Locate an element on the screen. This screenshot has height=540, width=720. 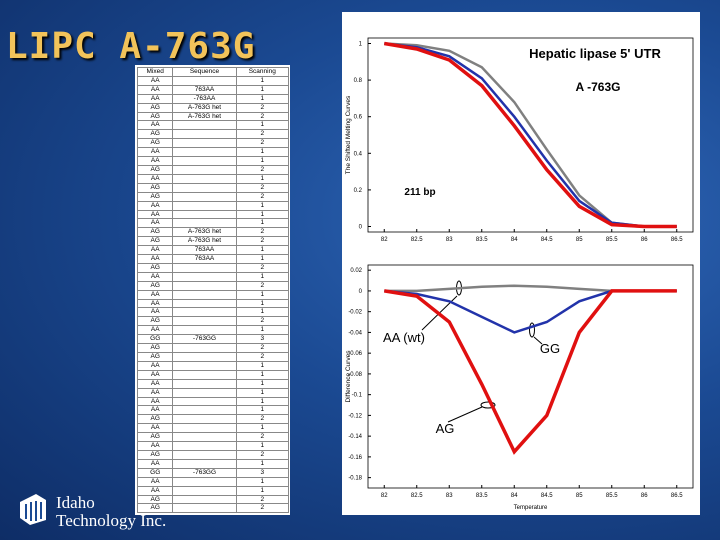
logo-mark is located at coordinates (33, 509).